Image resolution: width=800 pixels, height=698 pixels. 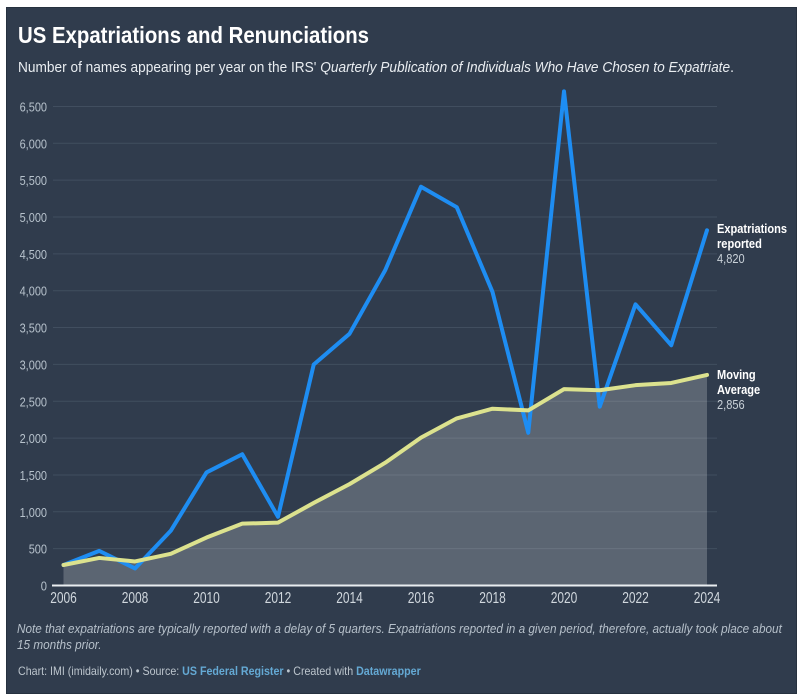 What do you see at coordinates (492, 598) in the screenshot?
I see `svg-text: 2018` at bounding box center [492, 598].